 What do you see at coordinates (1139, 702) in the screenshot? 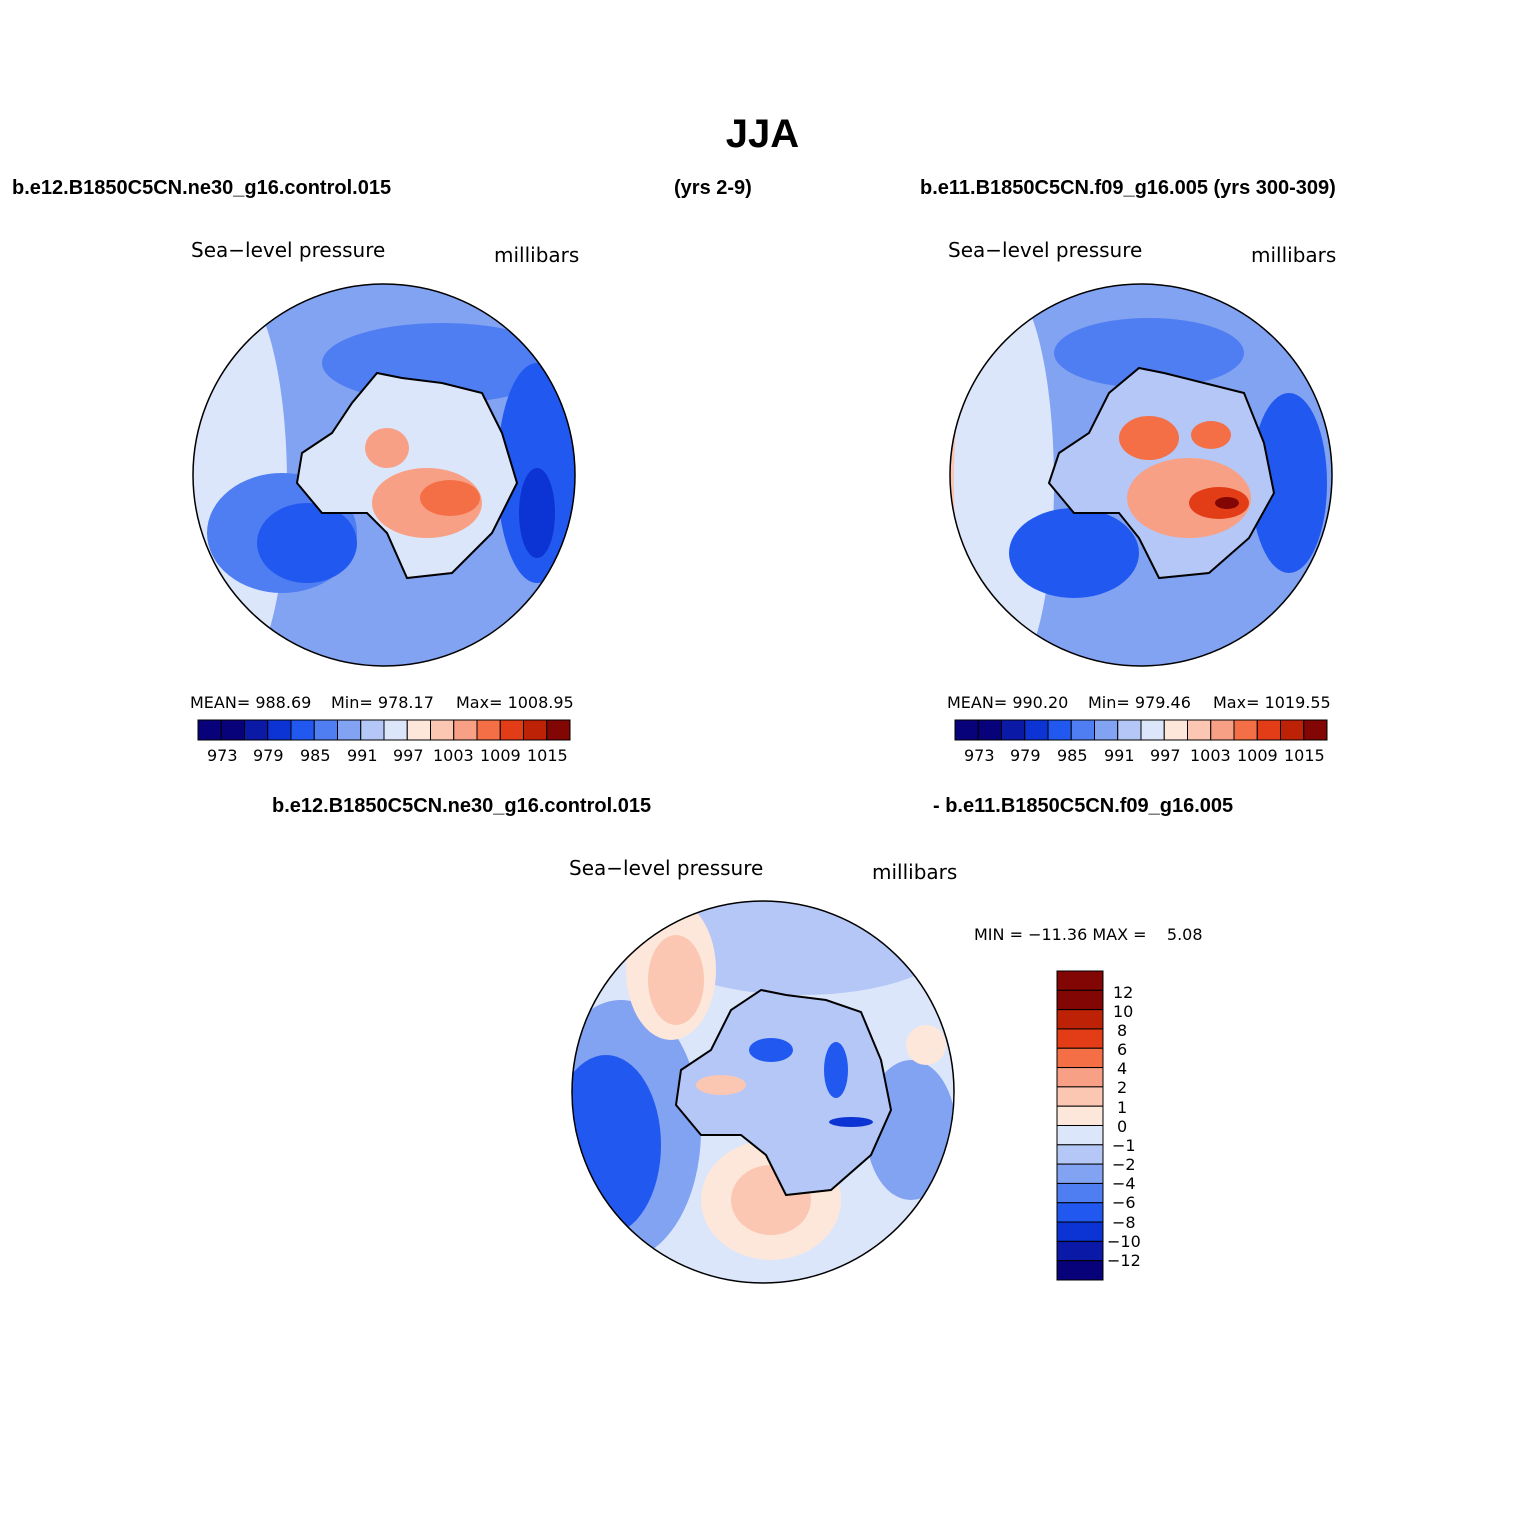
I see `right-stat-min: Min= 979.46` at bounding box center [1139, 702].